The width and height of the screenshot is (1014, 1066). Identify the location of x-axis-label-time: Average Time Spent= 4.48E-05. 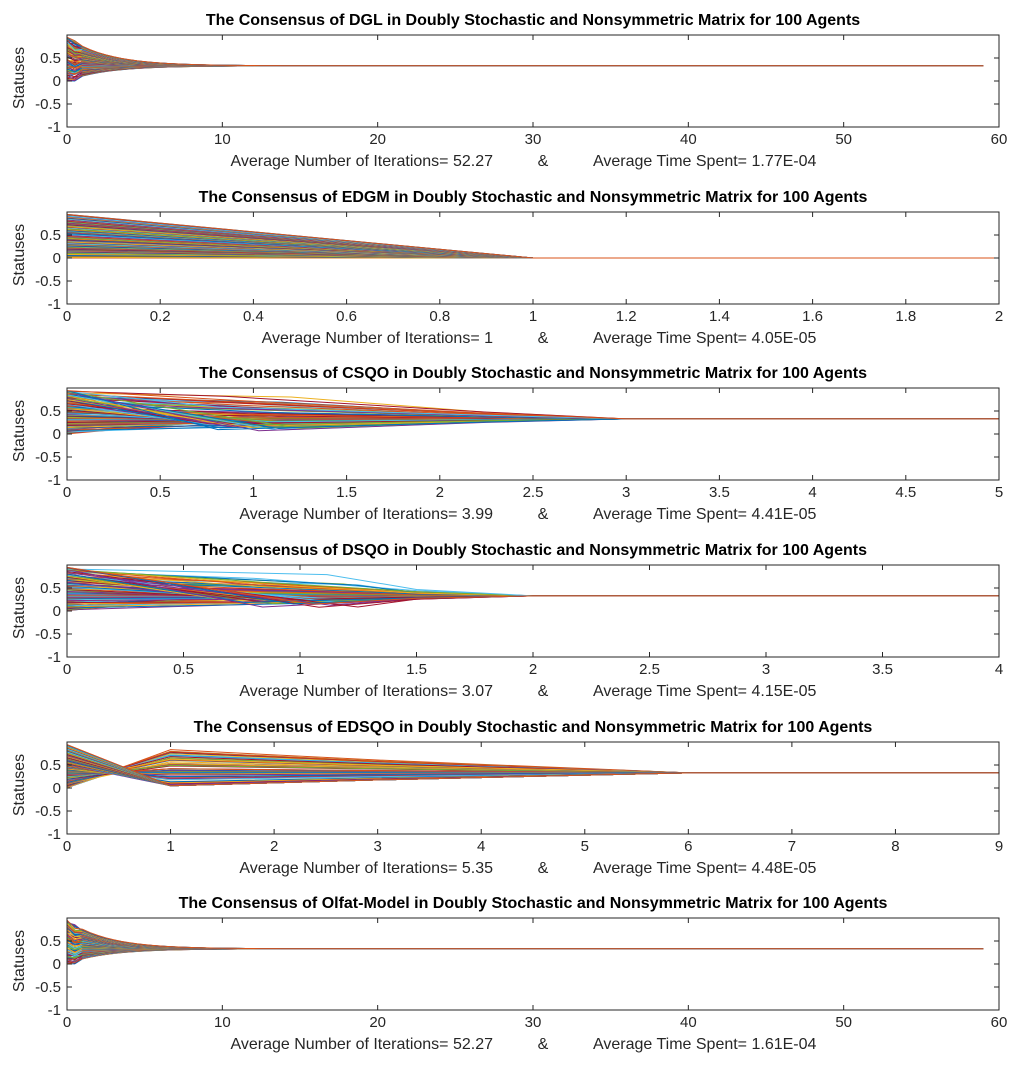
(705, 868).